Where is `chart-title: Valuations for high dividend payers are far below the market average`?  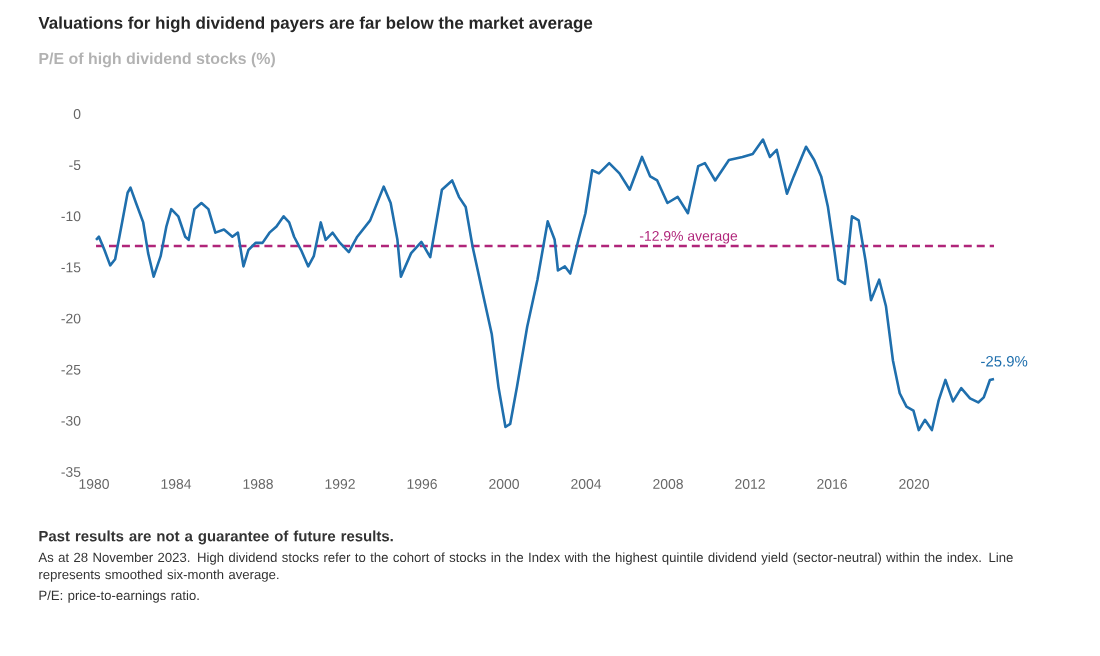 chart-title: Valuations for high dividend payers are far below the market average is located at coordinates (315, 24).